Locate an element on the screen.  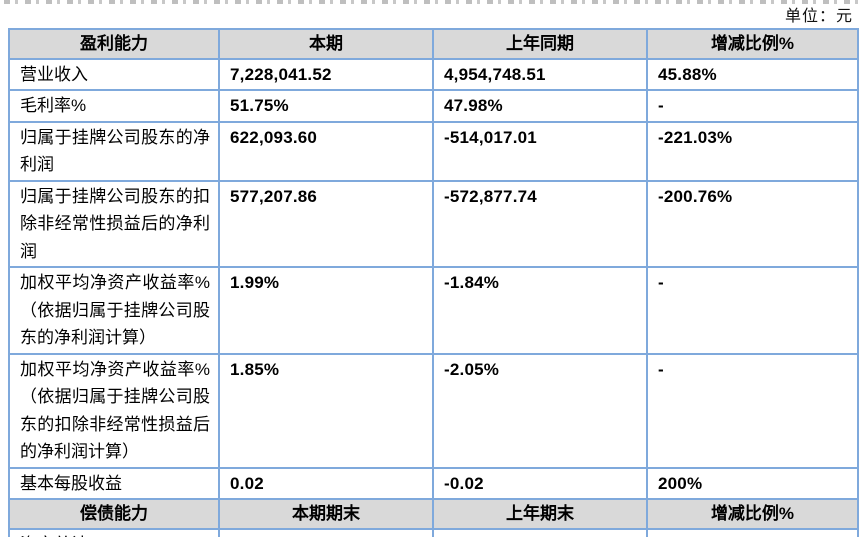
value-cell-prior: 47.98% is located at coordinates (540, 106).